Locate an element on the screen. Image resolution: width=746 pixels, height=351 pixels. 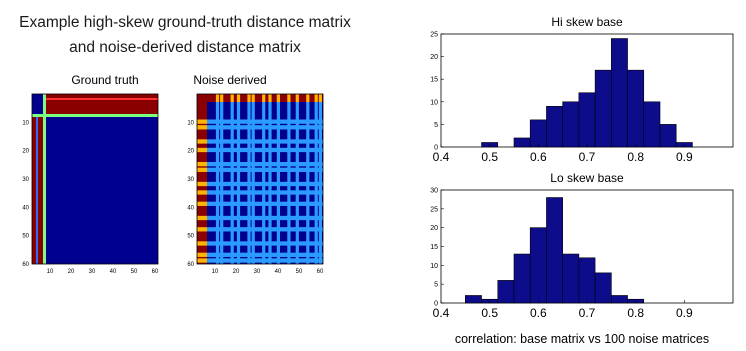
xtick-label: 0.5 is located at coordinates (489, 157).